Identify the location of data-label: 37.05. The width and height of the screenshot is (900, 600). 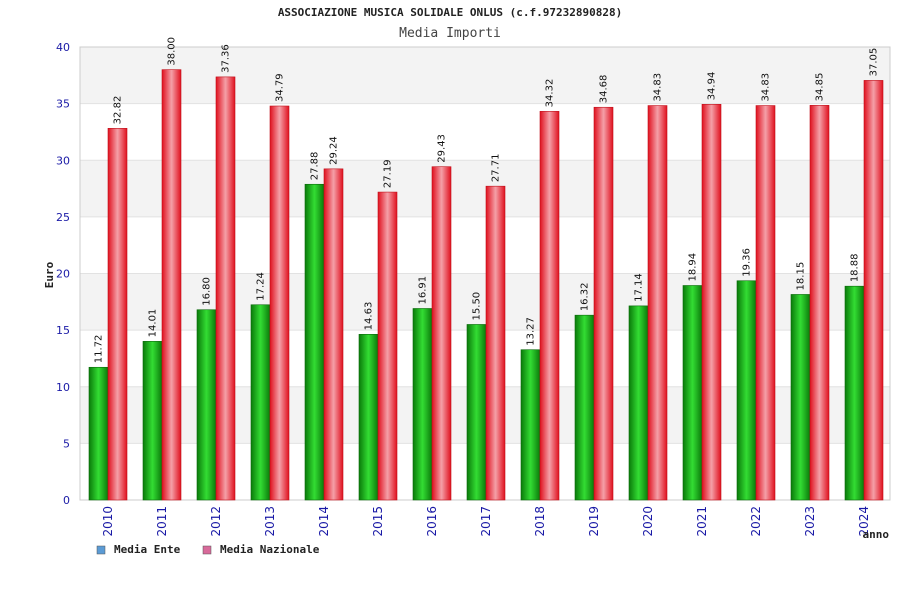
(874, 62).